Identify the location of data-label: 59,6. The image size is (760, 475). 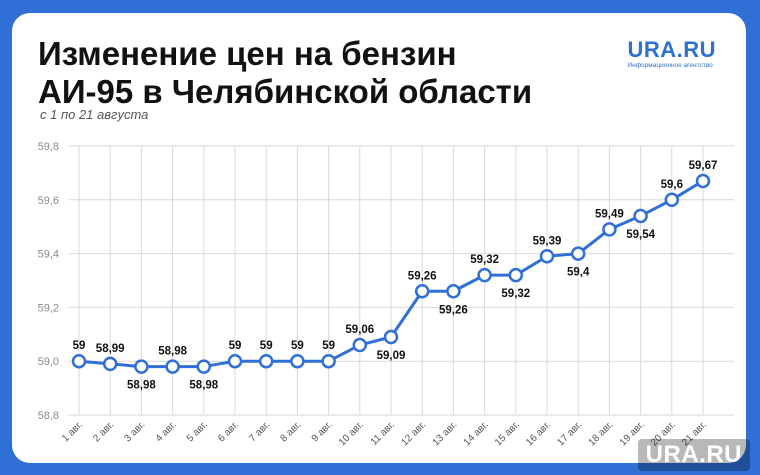
(672, 185).